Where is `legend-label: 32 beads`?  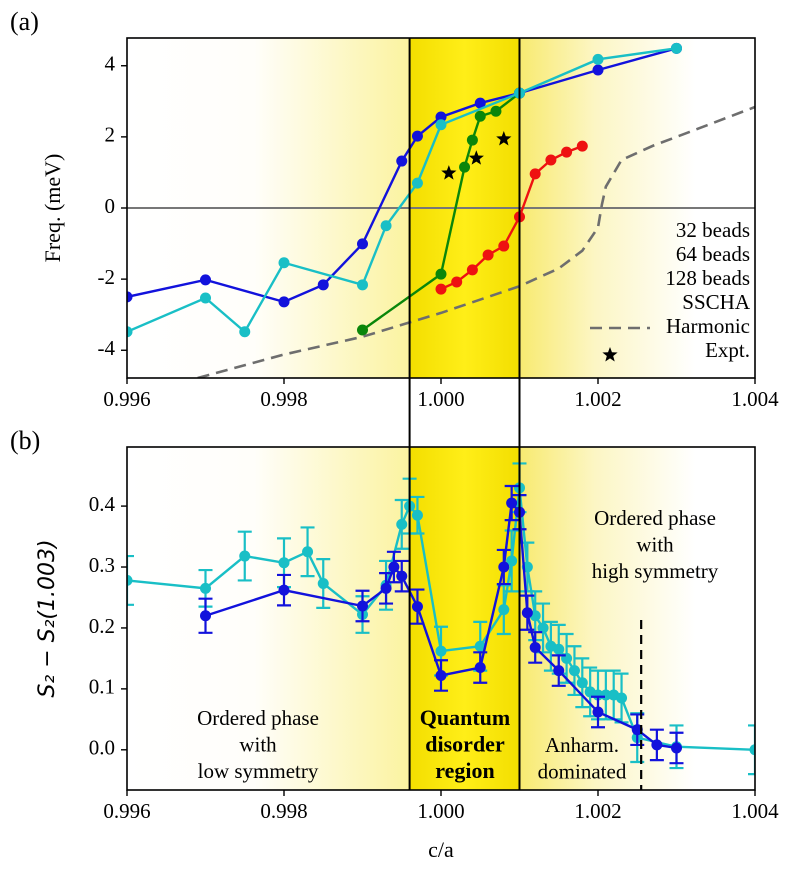 legend-label: 32 beads is located at coordinates (713, 230).